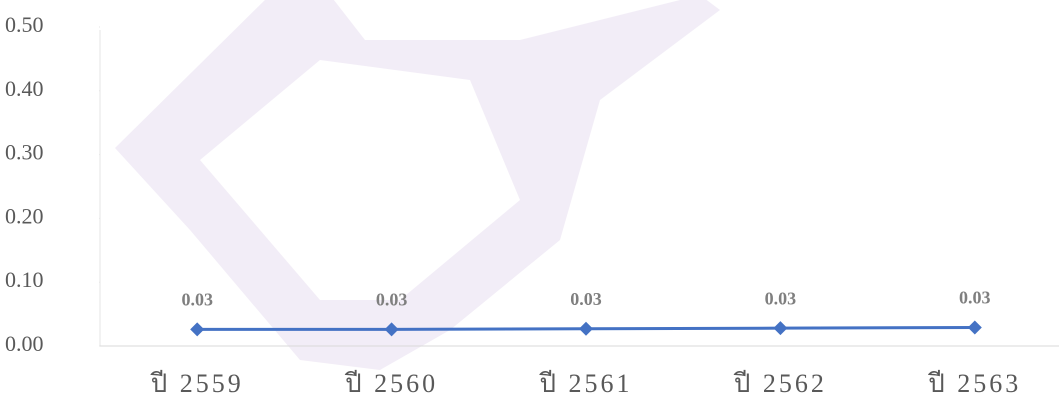  What do you see at coordinates (24, 343) in the screenshot?
I see `y-tick-label: 0.00` at bounding box center [24, 343].